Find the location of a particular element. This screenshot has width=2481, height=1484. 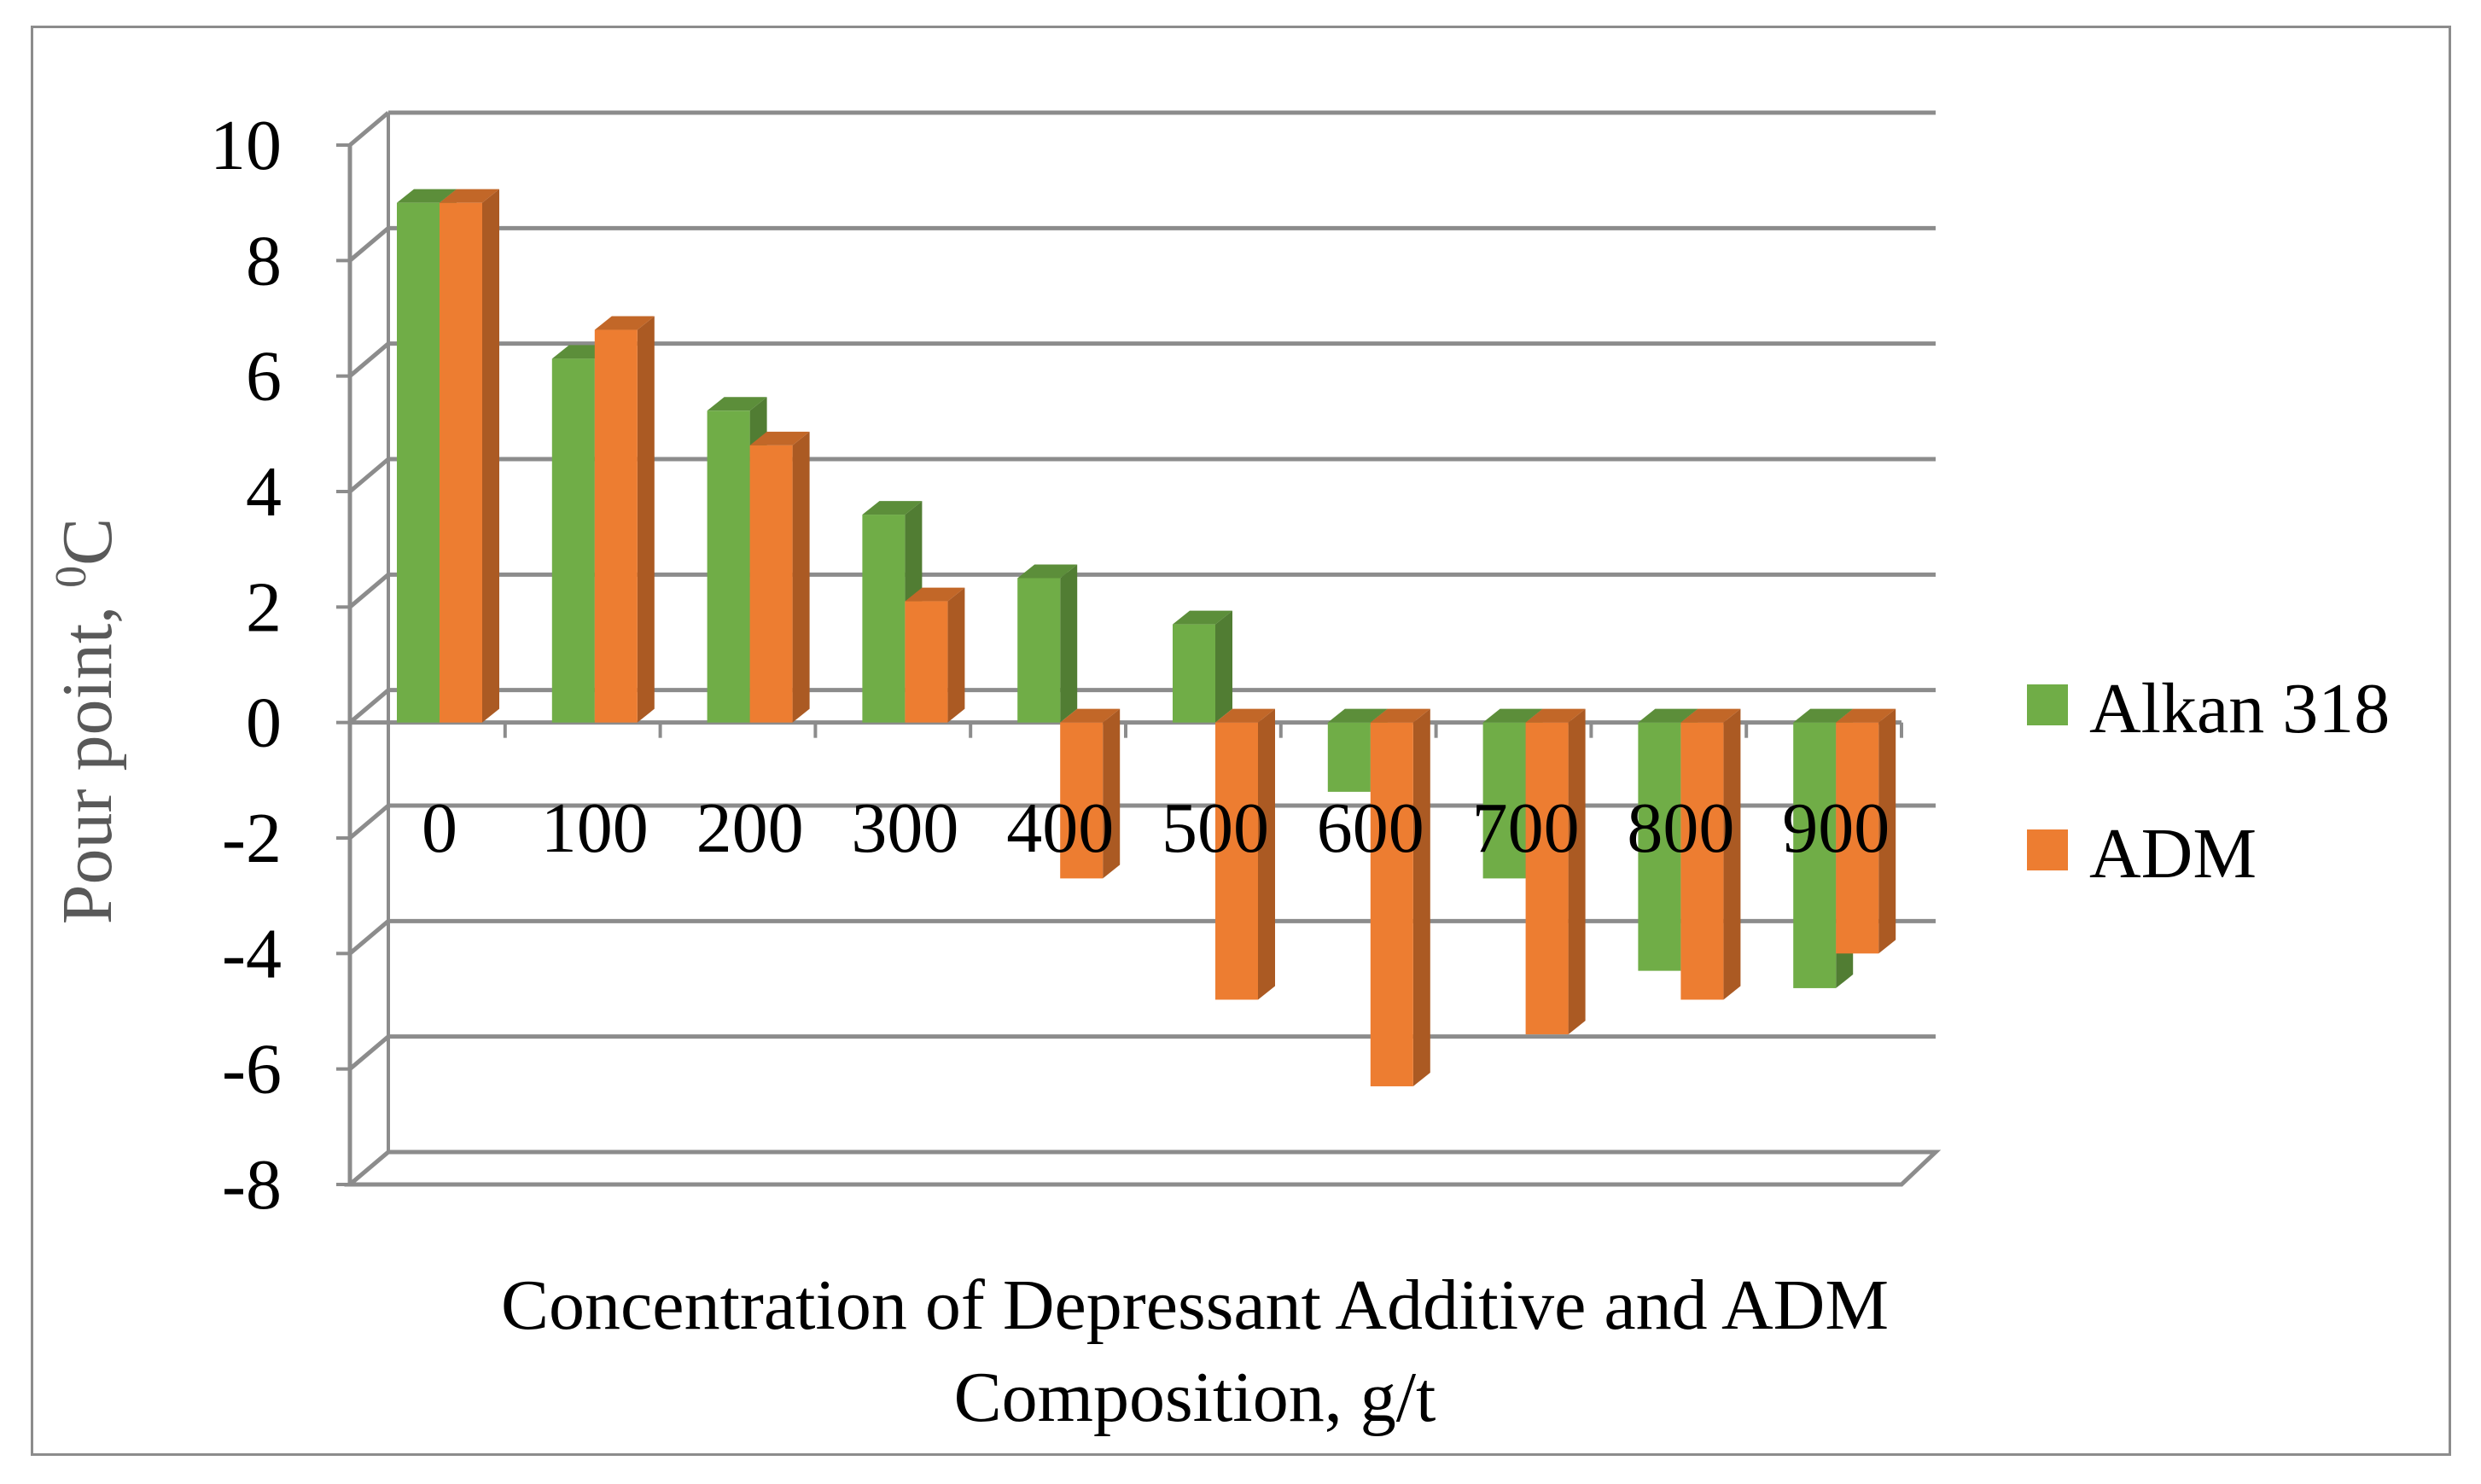

legend-label: ADM is located at coordinates (2173, 854).